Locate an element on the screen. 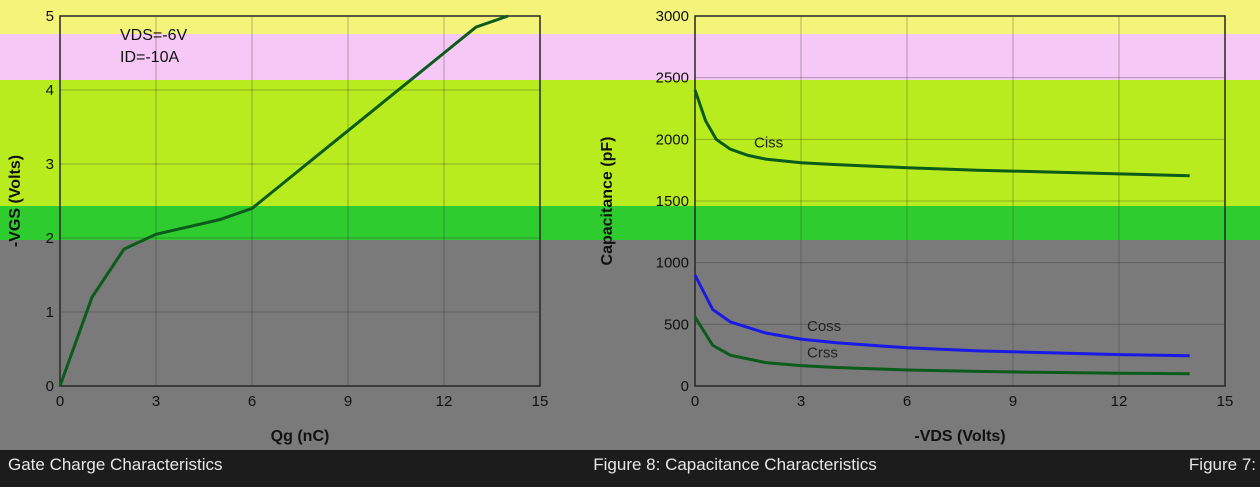  cap-x-tick-label: 6 is located at coordinates (907, 401).